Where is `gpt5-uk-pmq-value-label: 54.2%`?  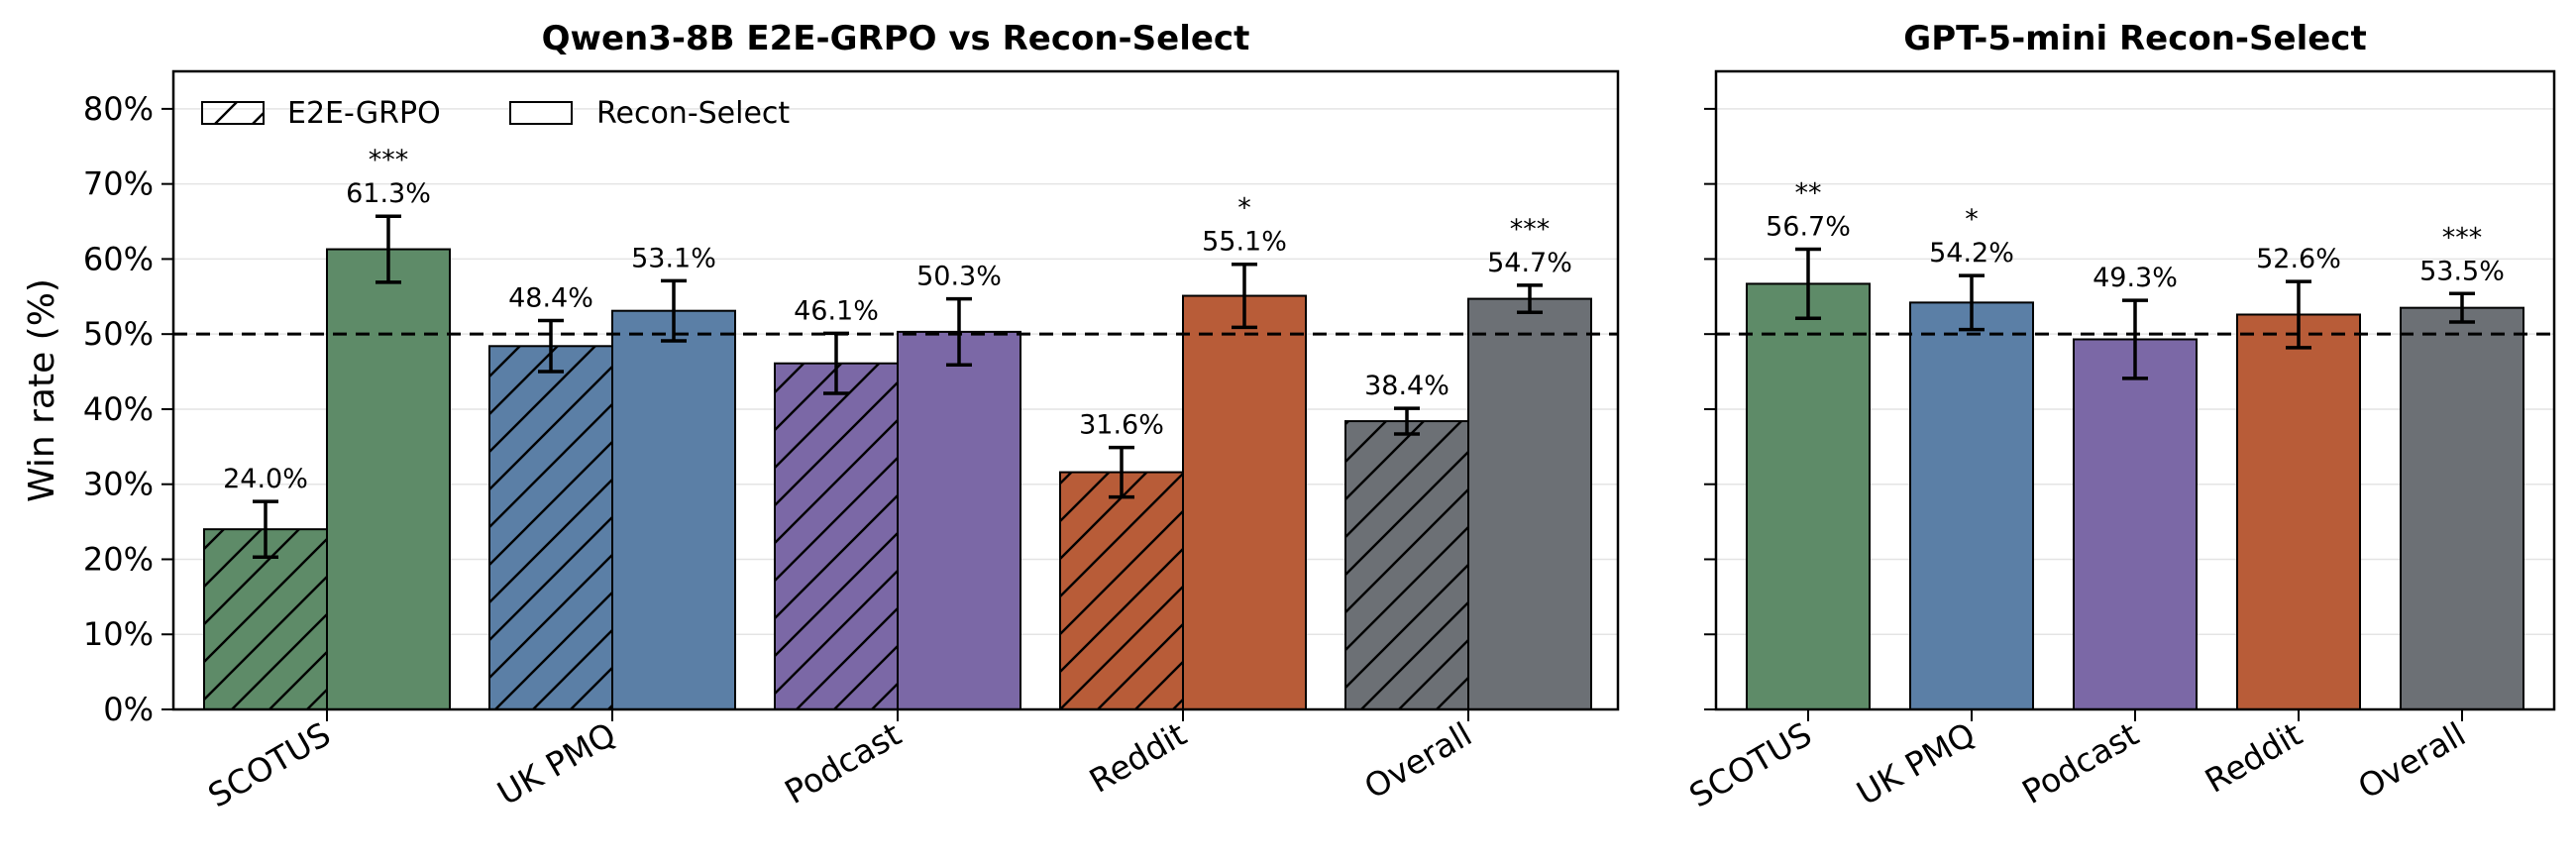 gpt5-uk-pmq-value-label: 54.2% is located at coordinates (1971, 254).